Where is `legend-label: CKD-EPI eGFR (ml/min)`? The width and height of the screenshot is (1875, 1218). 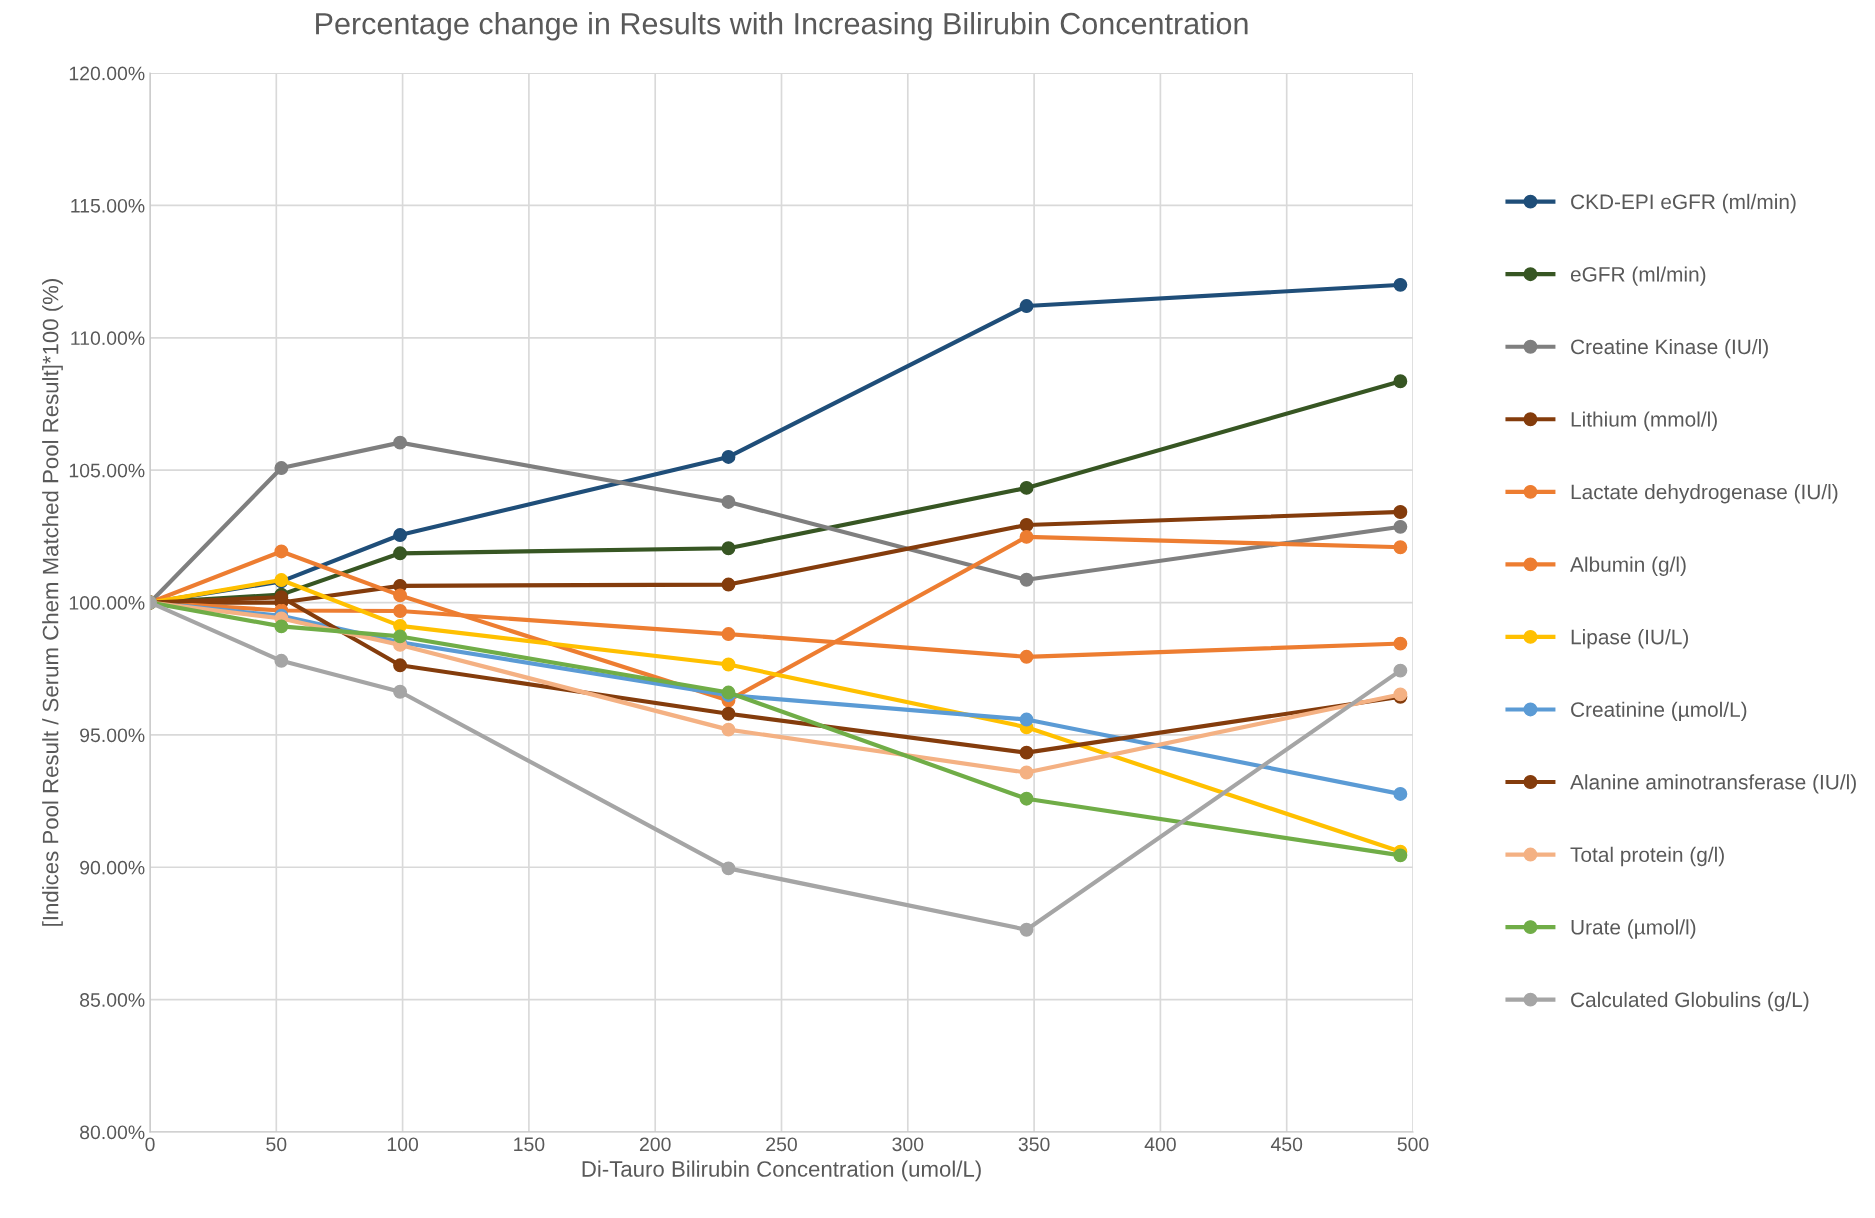
legend-label: CKD-EPI eGFR (ml/min) is located at coordinates (1683, 203).